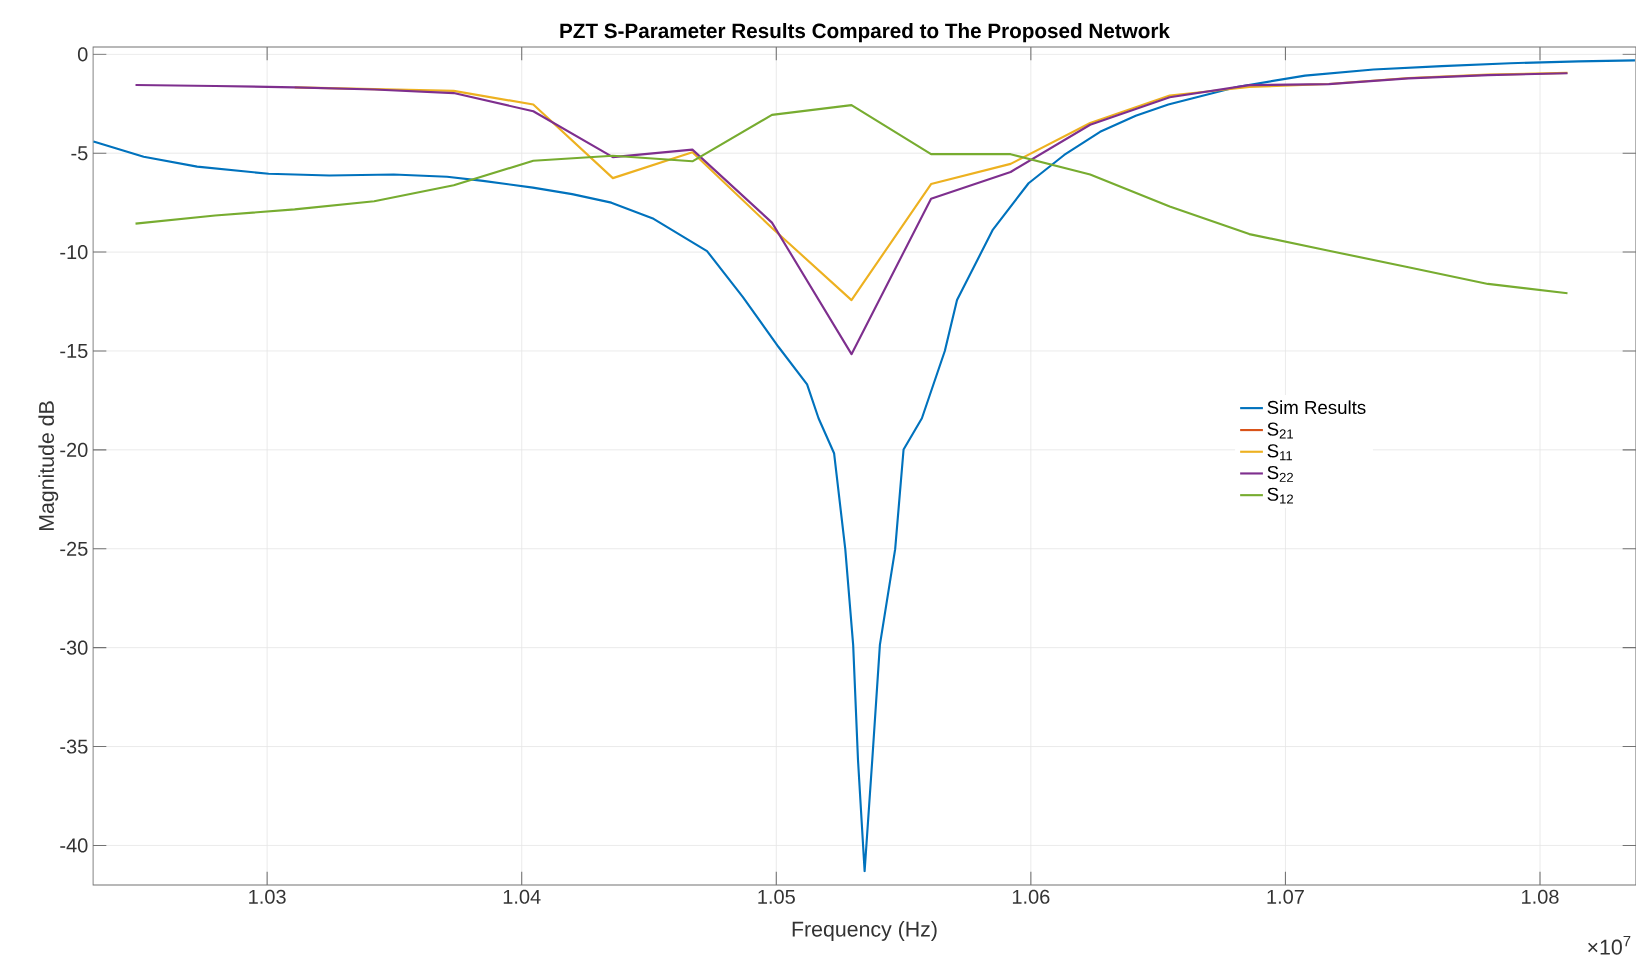 This screenshot has width=1636, height=959. Describe the element at coordinates (74, 548) in the screenshot. I see `y-tick-label: -25` at that location.